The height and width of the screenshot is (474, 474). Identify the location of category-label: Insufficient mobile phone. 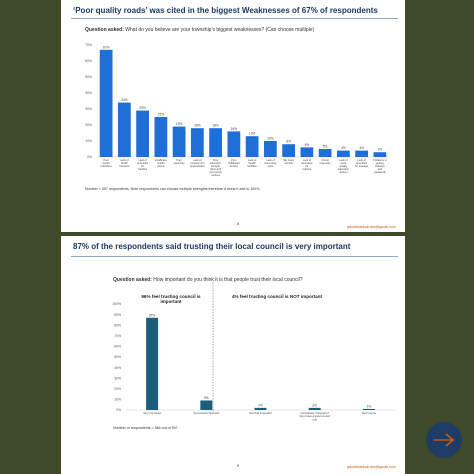
(161, 163).